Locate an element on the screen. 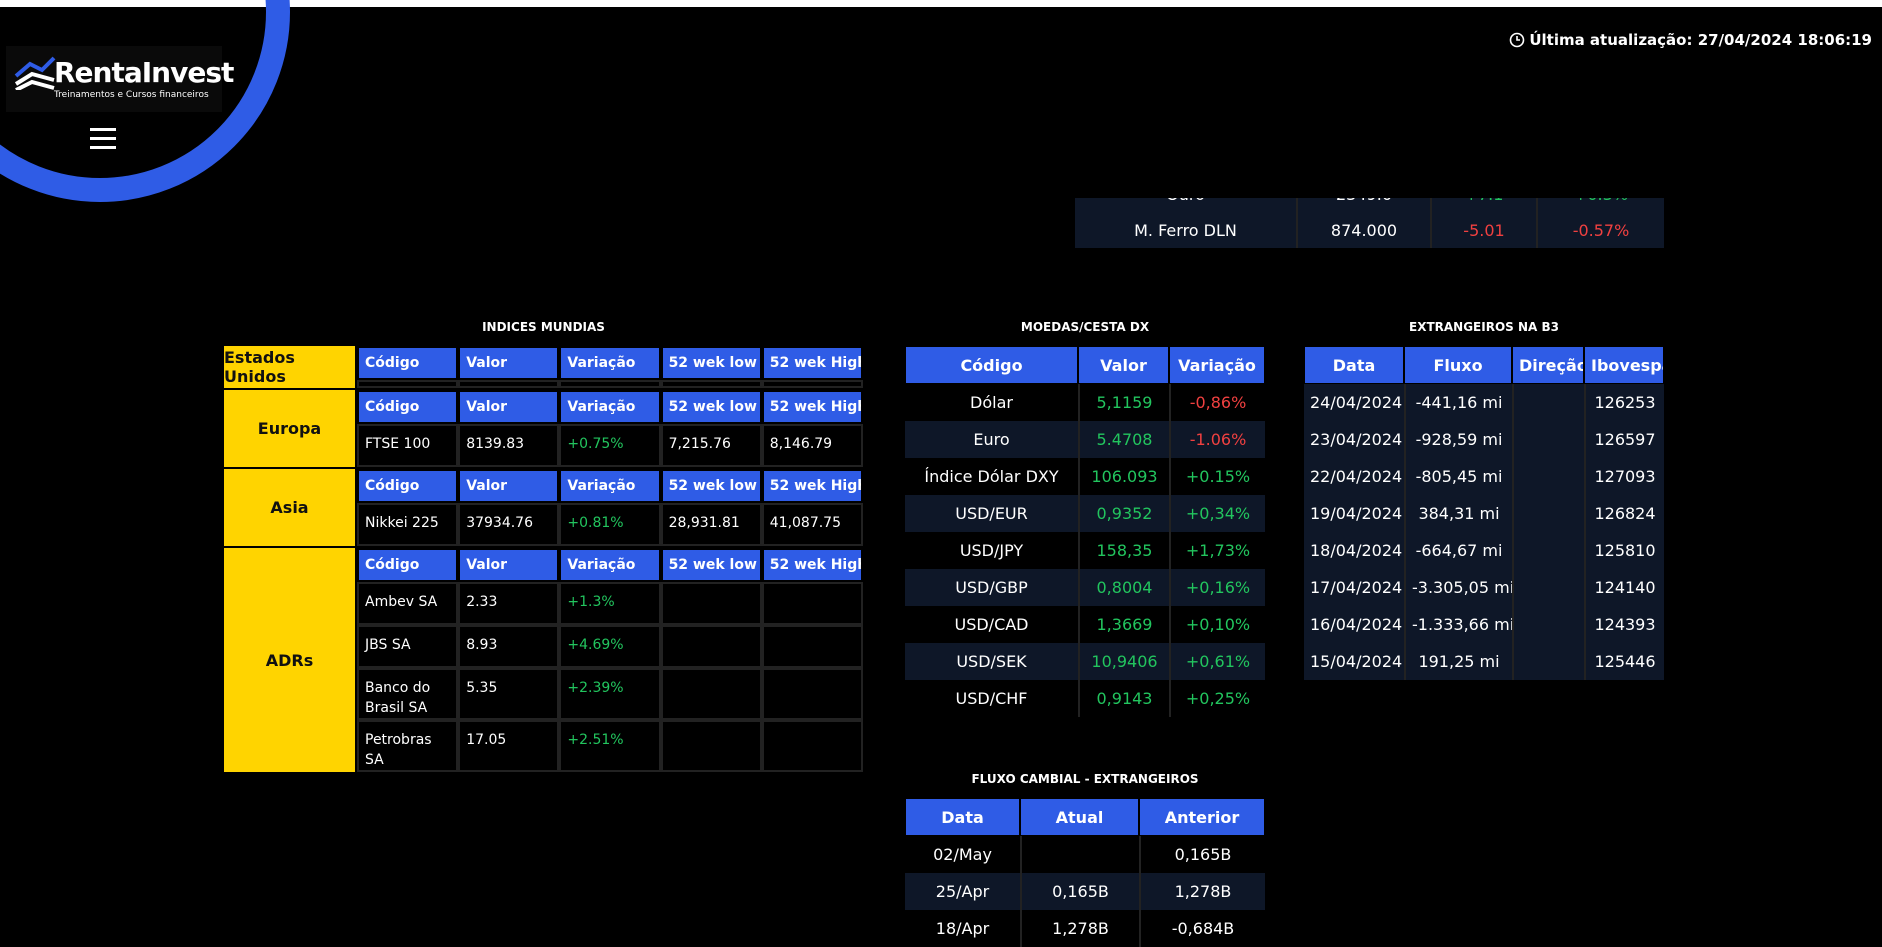 Image resolution: width=1882 pixels, height=947 pixels. clock-icon is located at coordinates (1517, 40).